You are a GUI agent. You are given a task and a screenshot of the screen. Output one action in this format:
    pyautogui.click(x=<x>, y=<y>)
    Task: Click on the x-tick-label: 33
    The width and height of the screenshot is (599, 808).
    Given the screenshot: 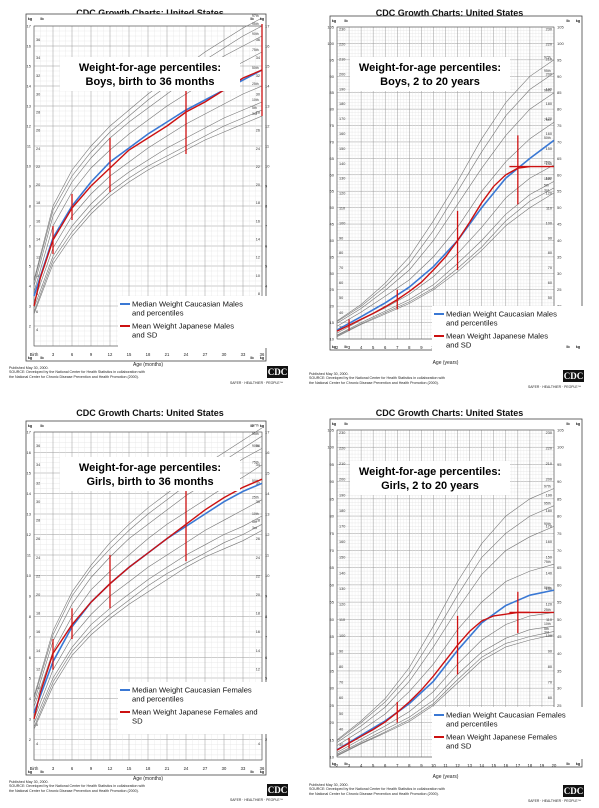 What is the action you would take?
    pyautogui.click(x=243, y=768)
    